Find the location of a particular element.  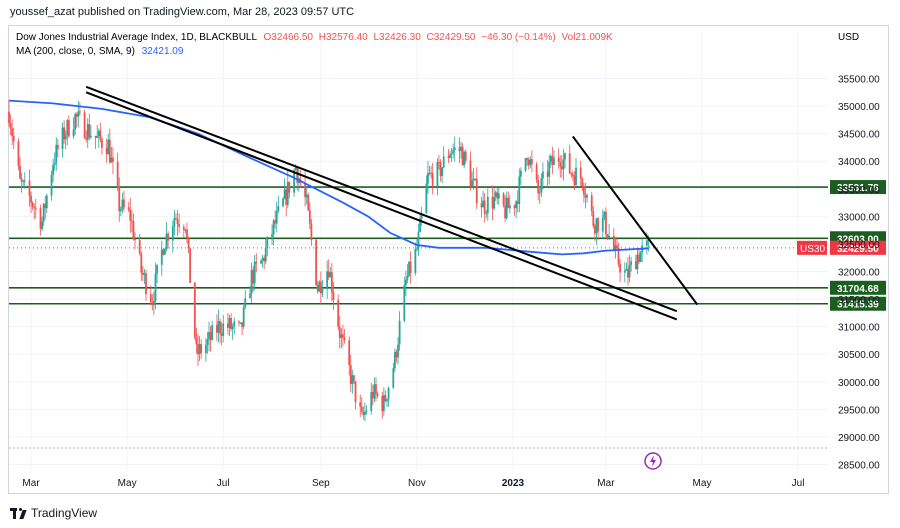

currency-label: USD is located at coordinates (848, 37).